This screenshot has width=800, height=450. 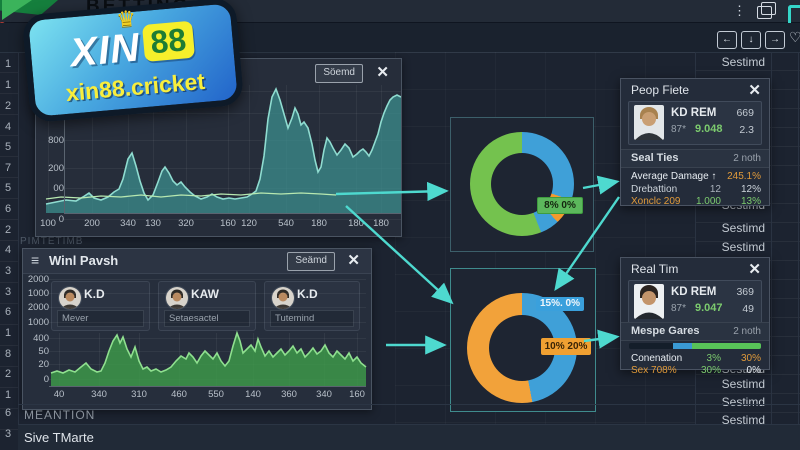 I want to click on stat-row: Conenation 3% 30%, so click(x=695, y=359).